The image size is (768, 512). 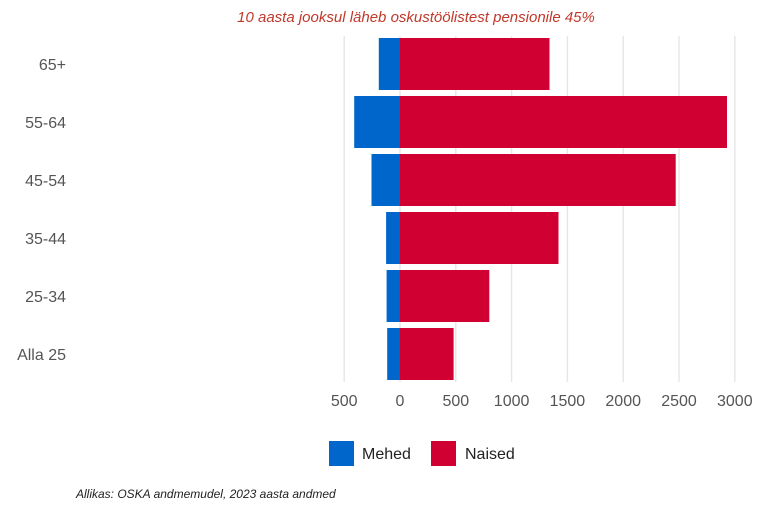 I want to click on category-labels: Alla 25 25-34 35-44 45-54 55-64 65+, so click(x=41, y=210).